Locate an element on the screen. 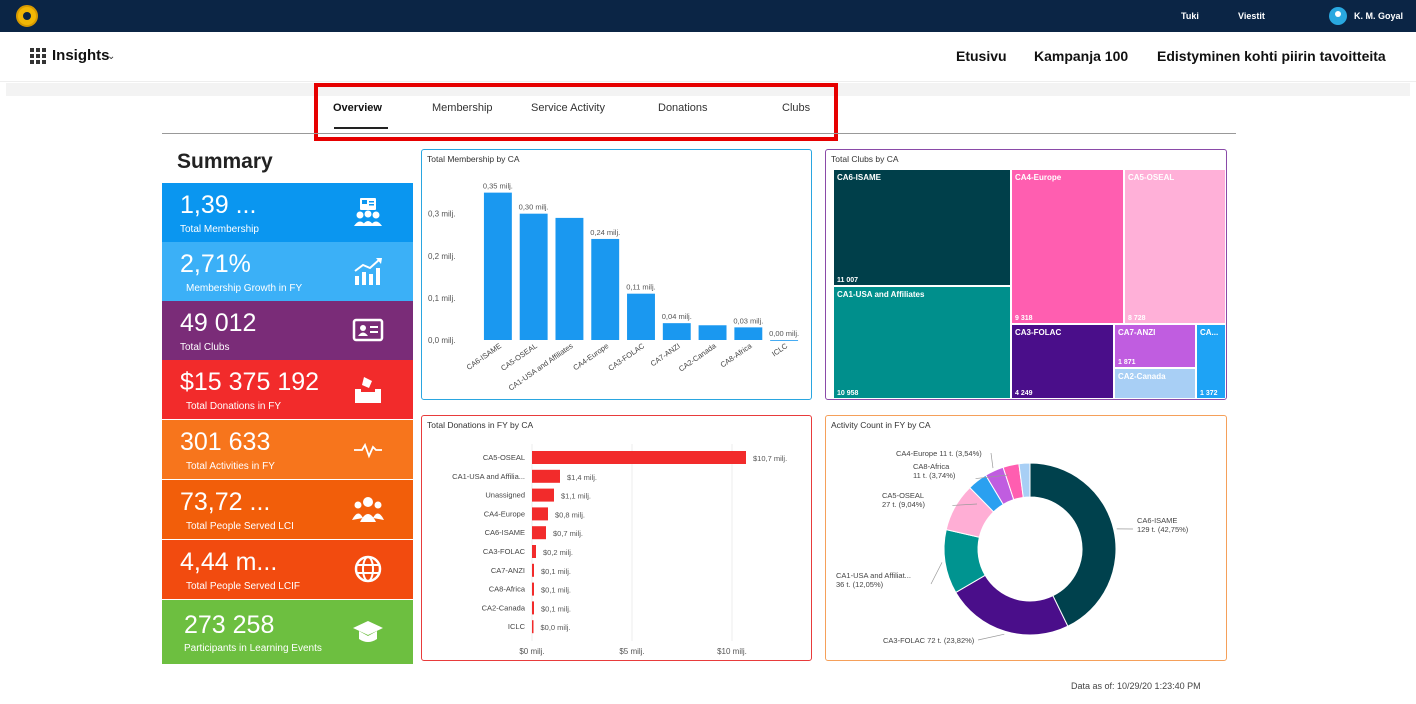 The image size is (1416, 704). app-launcher-icon is located at coordinates (38, 56).